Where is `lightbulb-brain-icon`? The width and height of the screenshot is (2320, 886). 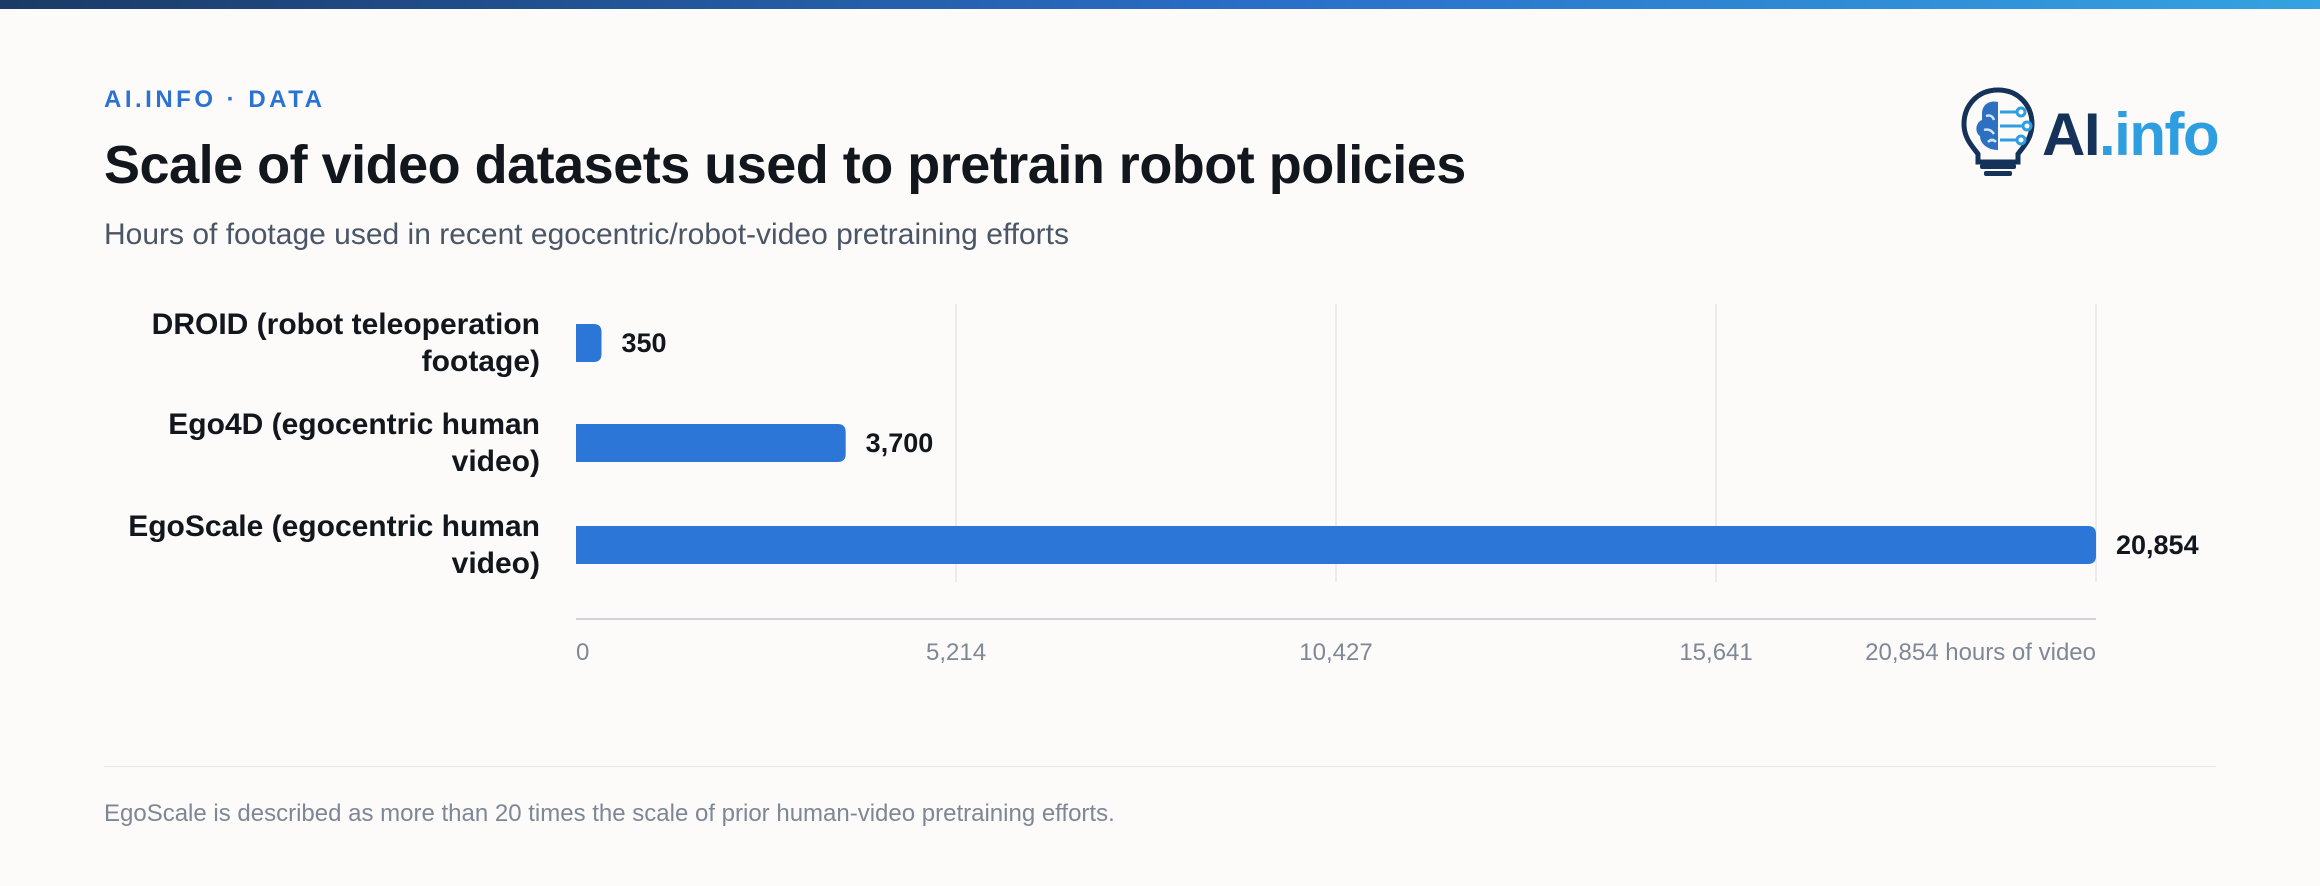 lightbulb-brain-icon is located at coordinates (1998, 131).